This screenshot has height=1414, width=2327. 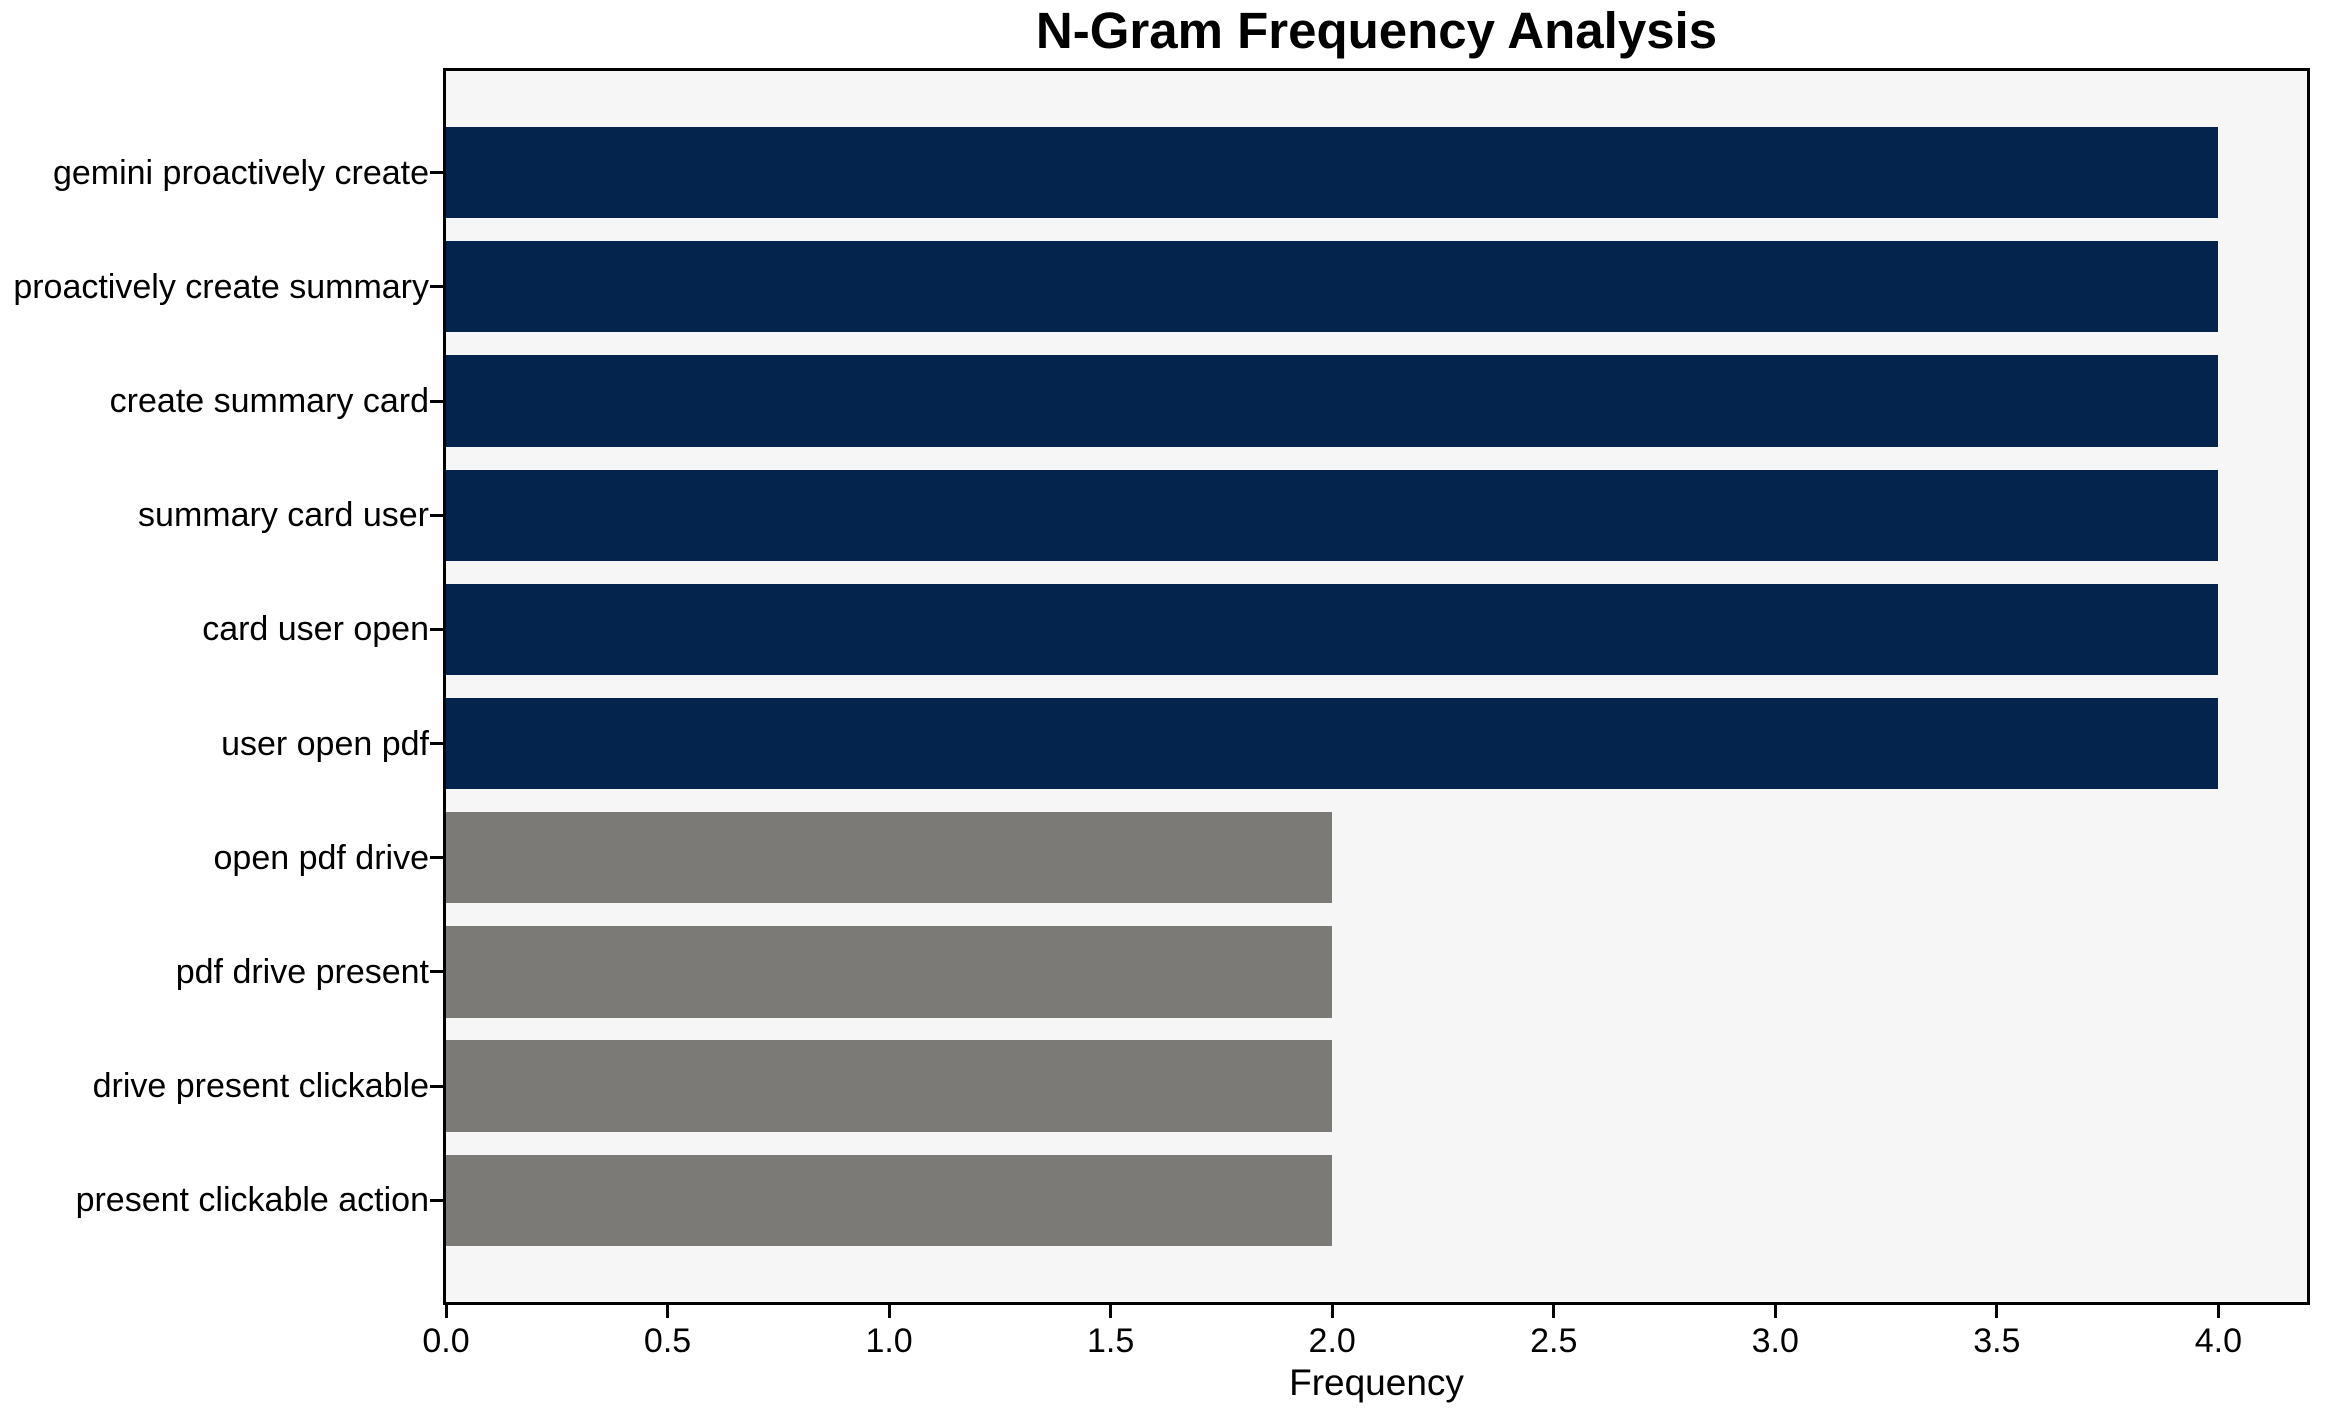 I want to click on y-tick-label: open pdf drive, so click(x=321, y=857).